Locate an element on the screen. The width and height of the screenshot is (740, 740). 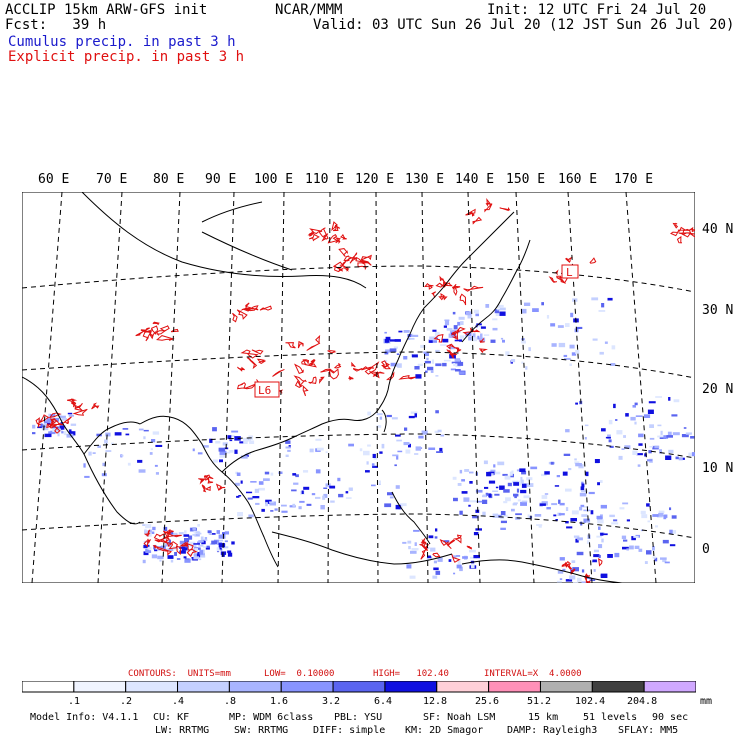
lat-label: 40 N is located at coordinates (718, 229).